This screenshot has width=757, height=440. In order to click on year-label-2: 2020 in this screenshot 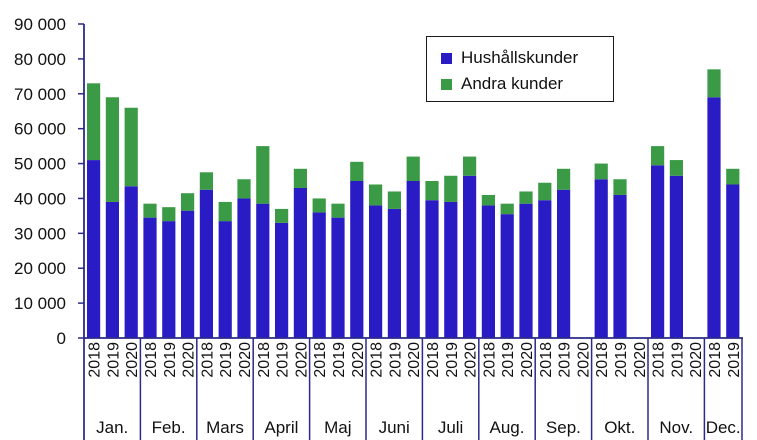, I will do `click(132, 360)`.